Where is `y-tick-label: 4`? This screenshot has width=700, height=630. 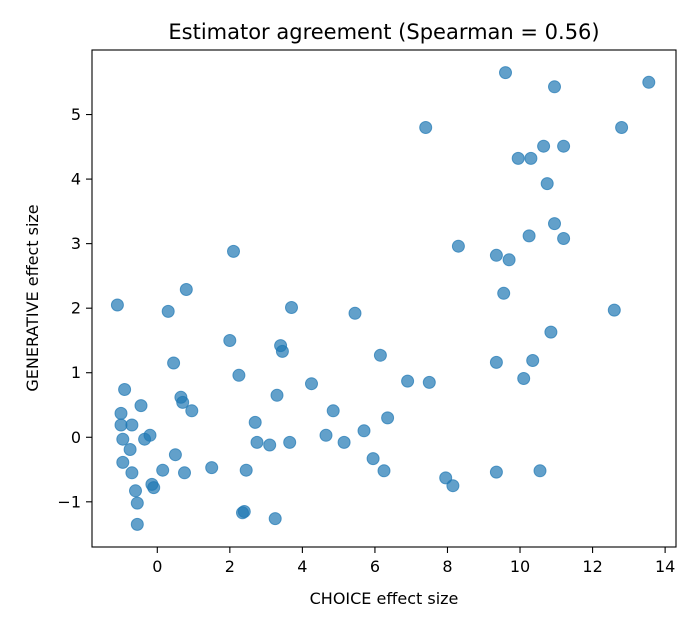
y-tick-label: 4 is located at coordinates (76, 179).